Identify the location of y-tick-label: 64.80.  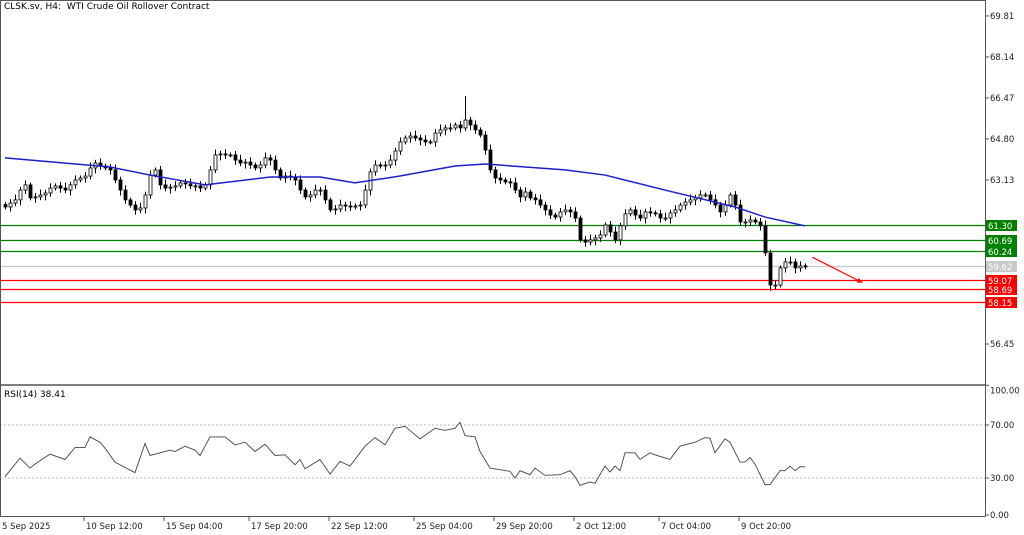
(1002, 140).